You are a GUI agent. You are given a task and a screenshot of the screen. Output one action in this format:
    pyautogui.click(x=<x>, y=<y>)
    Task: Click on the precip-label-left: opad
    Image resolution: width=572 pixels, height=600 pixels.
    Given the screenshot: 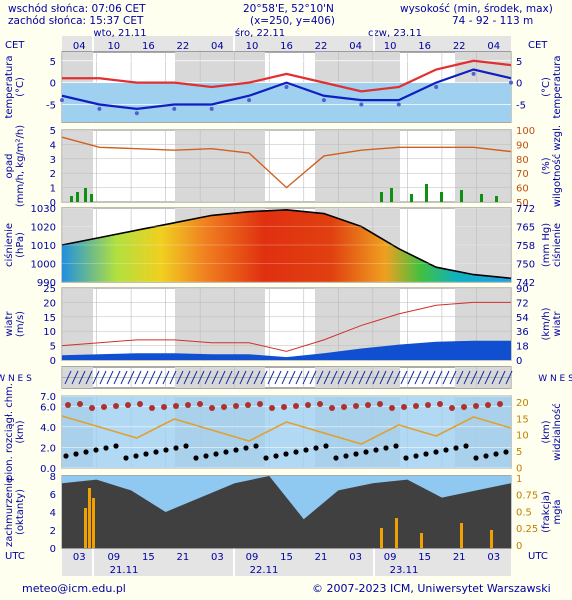 What is the action you would take?
    pyautogui.click(x=9, y=166)
    